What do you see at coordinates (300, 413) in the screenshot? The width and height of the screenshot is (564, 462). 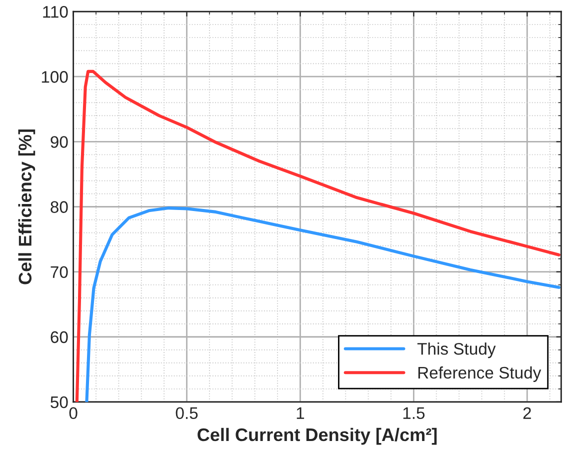 I see `x-tick-label: 1` at bounding box center [300, 413].